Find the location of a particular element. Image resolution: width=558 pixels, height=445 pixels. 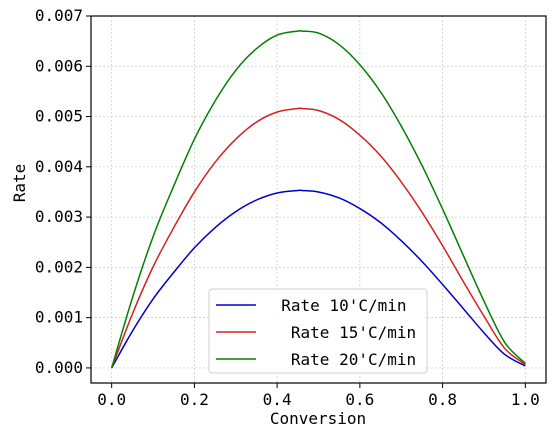

x-tick-label: 1.0 is located at coordinates (525, 399).